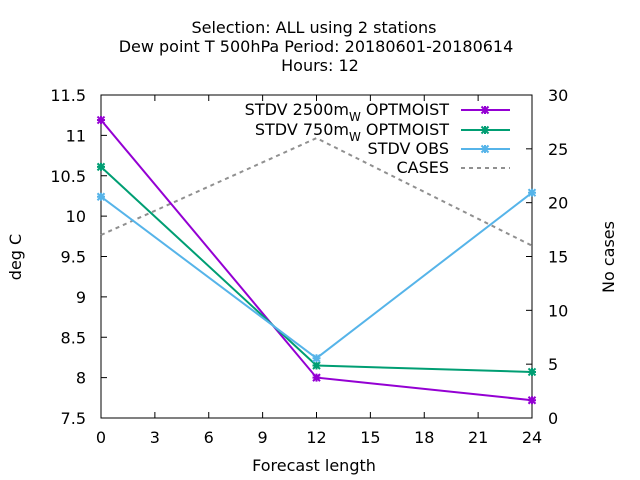 Image resolution: width=640 pixels, height=480 pixels. What do you see at coordinates (73, 257) in the screenshot?
I see `y-tick-label: 9.5` at bounding box center [73, 257].